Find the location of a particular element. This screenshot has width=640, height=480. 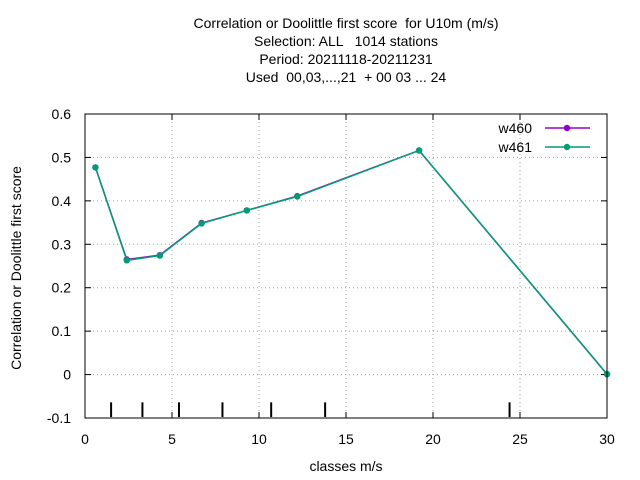

legend-marker-w460 is located at coordinates (567, 128).